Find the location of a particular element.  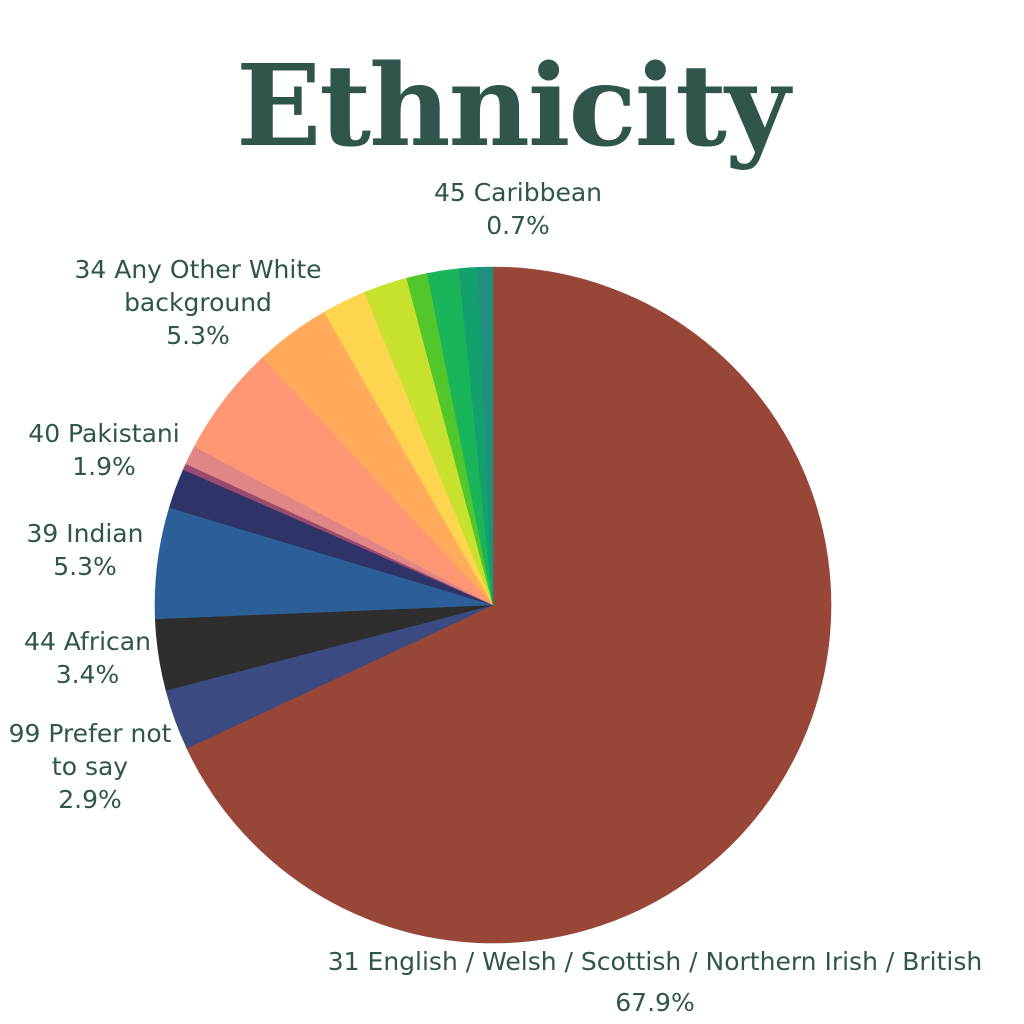

label-indian: 39 Indian 5.3% is located at coordinates (85, 550).